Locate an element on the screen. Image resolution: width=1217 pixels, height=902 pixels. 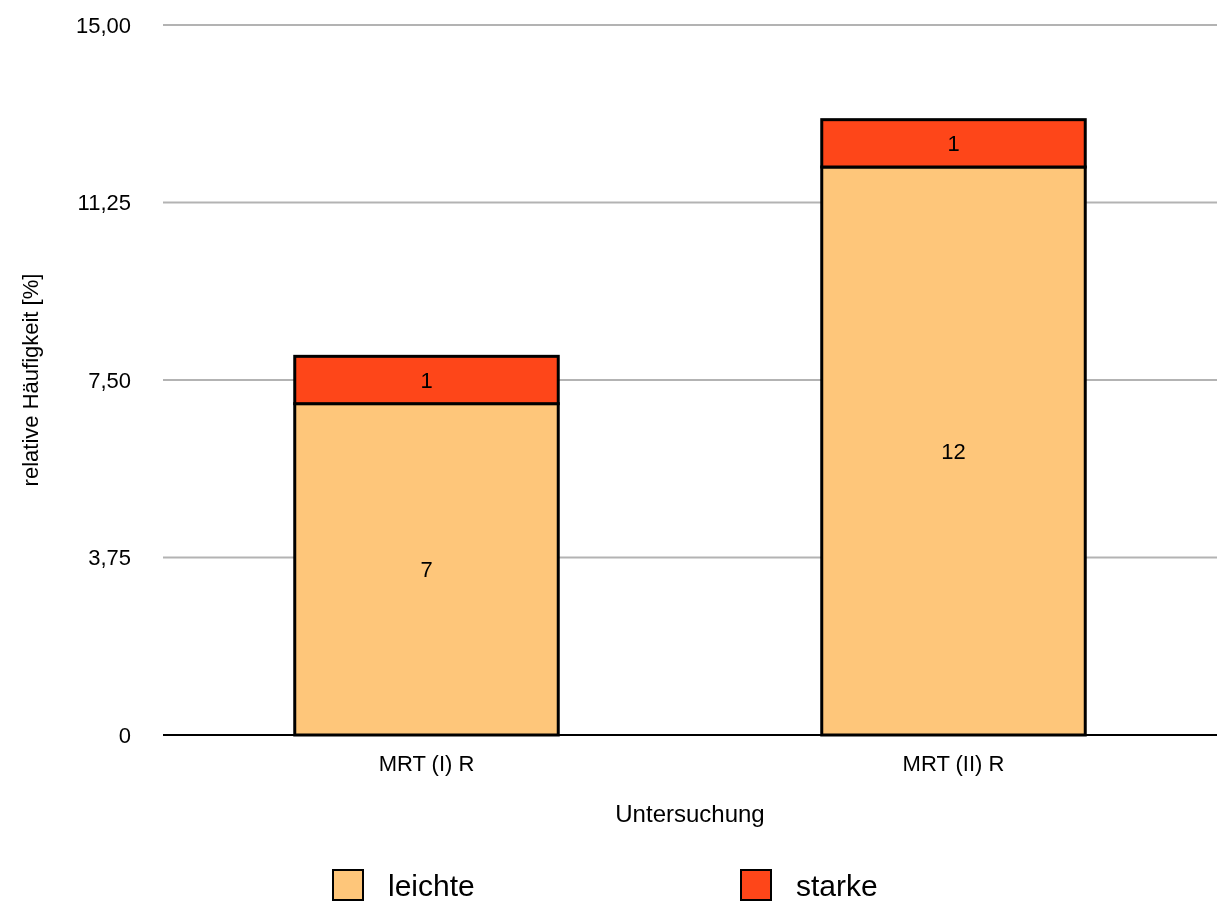
data-label: 12 is located at coordinates (953, 451).